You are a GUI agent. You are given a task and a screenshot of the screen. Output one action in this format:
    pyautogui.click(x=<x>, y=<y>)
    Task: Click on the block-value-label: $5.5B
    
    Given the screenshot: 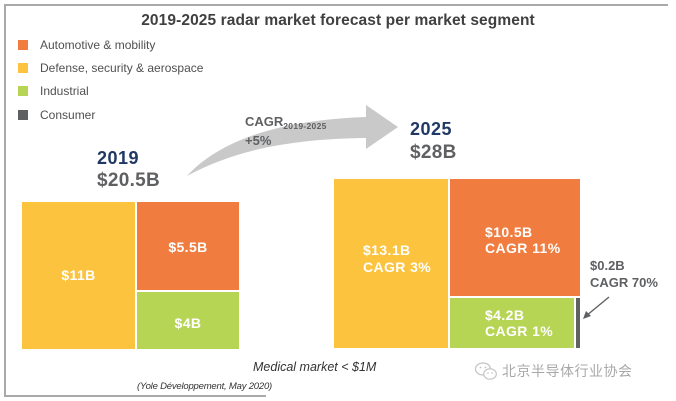 What is the action you would take?
    pyautogui.click(x=188, y=247)
    